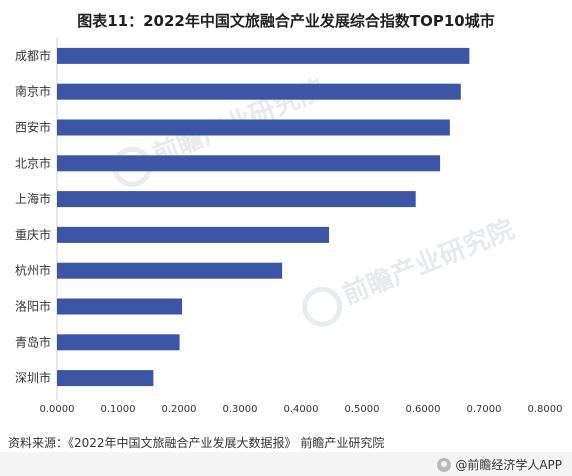  I want to click on y-tick-label: 洛阳市, so click(33, 306).